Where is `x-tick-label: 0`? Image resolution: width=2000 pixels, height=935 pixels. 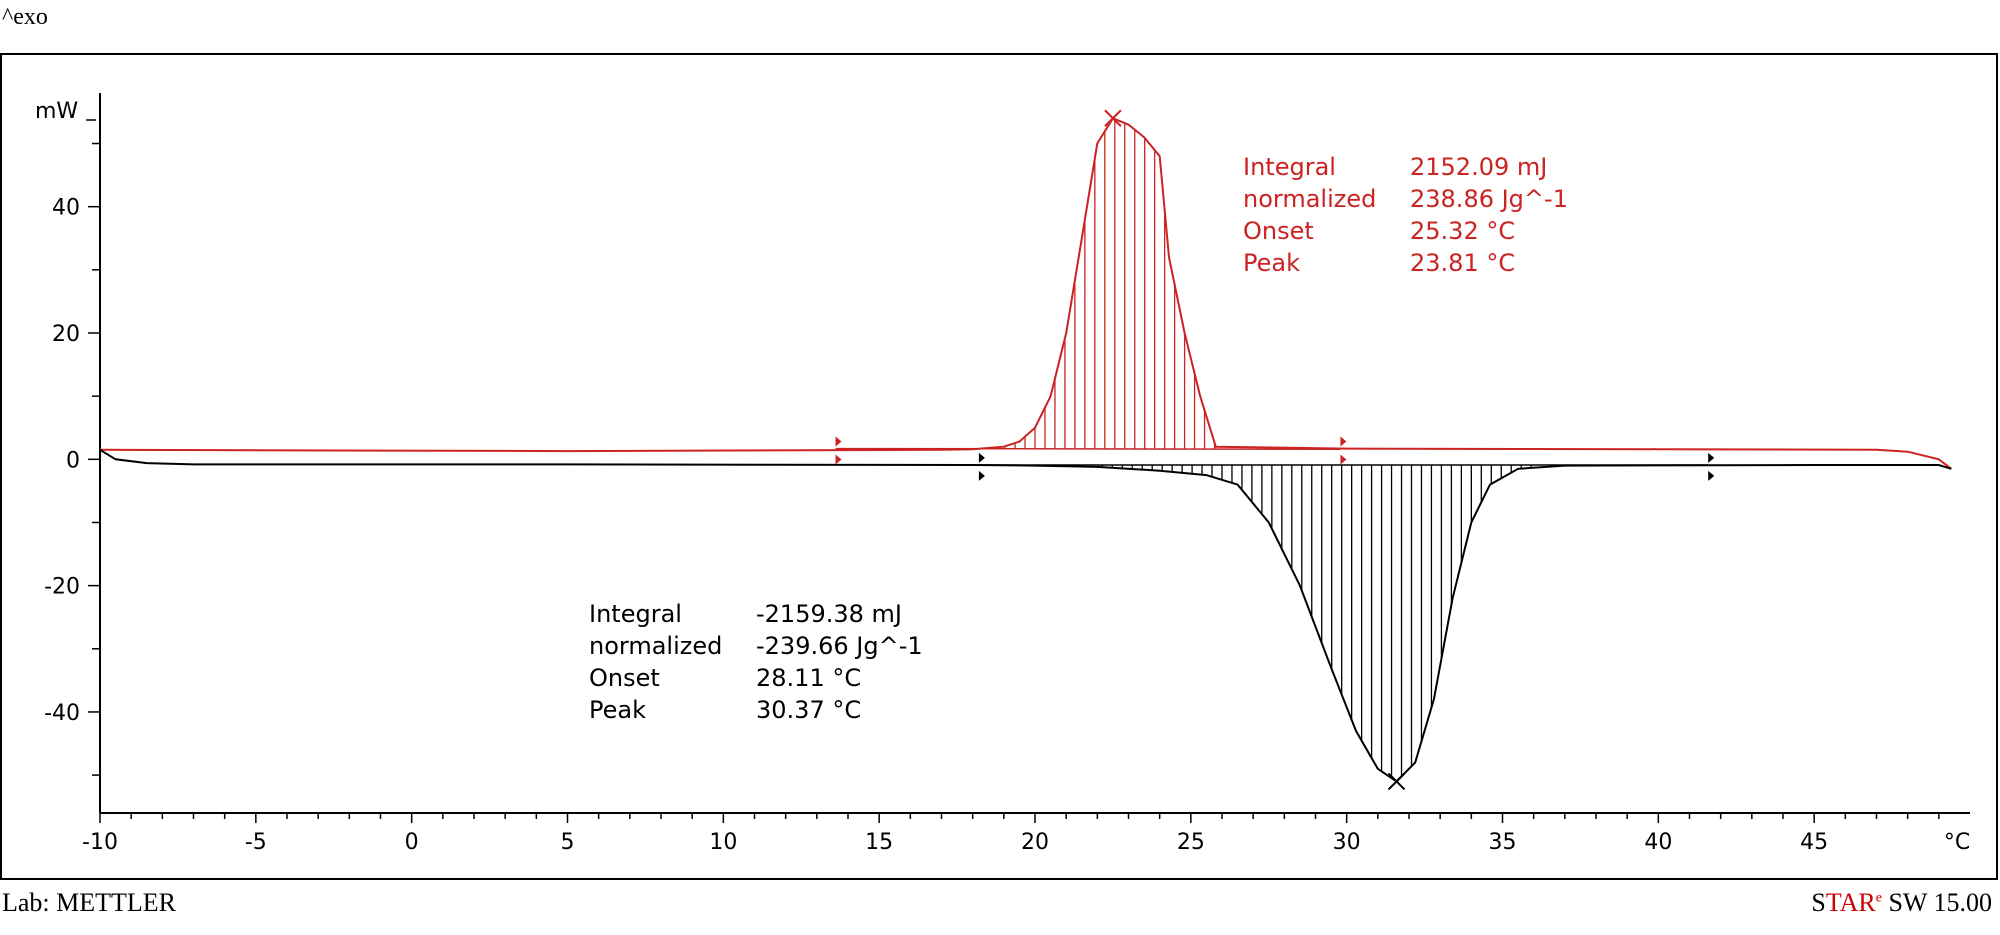 x-tick-label: 0 is located at coordinates (412, 842).